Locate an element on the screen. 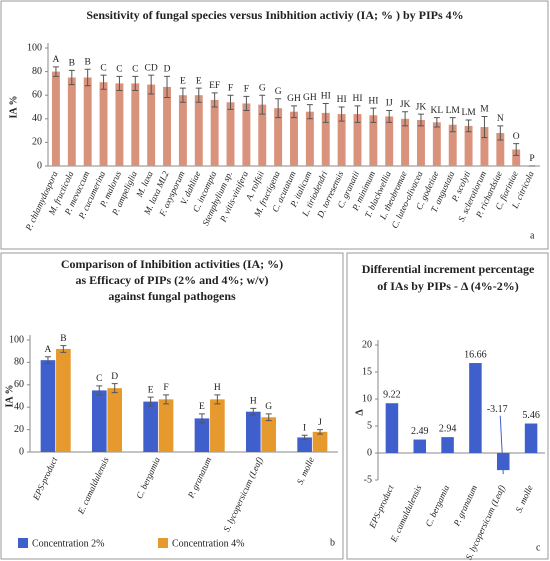 The width and height of the screenshot is (550, 561). significance-letter: O is located at coordinates (516, 137).